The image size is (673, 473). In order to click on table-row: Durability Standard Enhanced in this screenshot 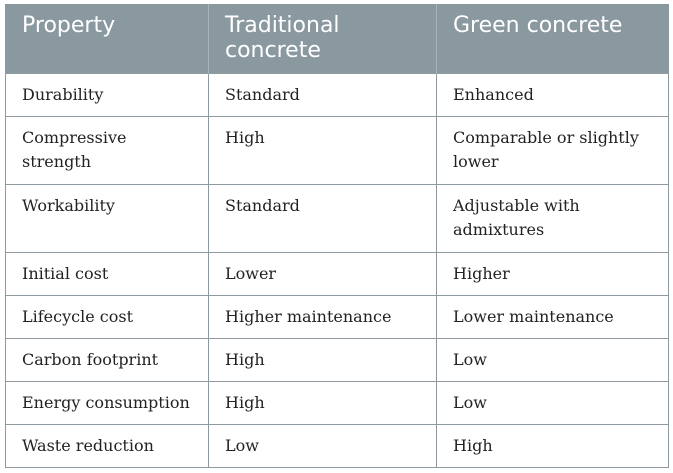, I will do `click(337, 95)`.